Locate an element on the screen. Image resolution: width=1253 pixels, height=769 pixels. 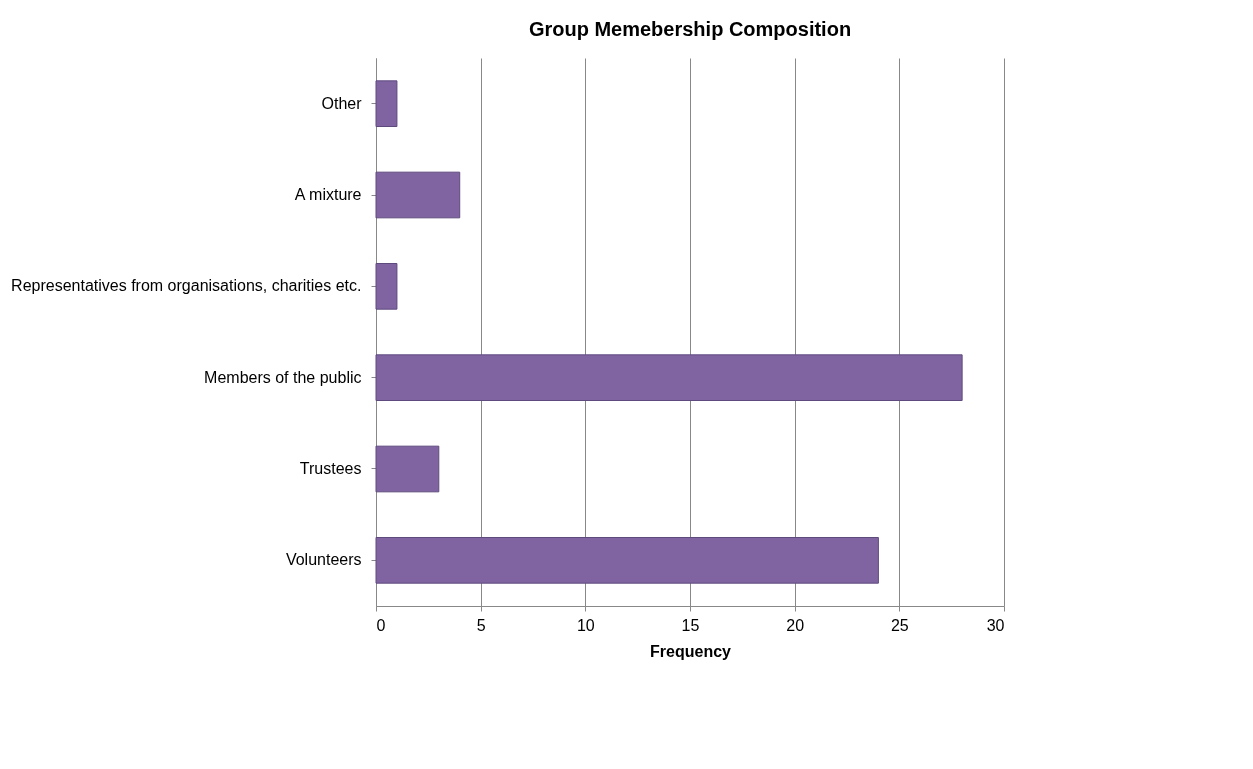
y-tick-label: Volunteers is located at coordinates (323, 560).